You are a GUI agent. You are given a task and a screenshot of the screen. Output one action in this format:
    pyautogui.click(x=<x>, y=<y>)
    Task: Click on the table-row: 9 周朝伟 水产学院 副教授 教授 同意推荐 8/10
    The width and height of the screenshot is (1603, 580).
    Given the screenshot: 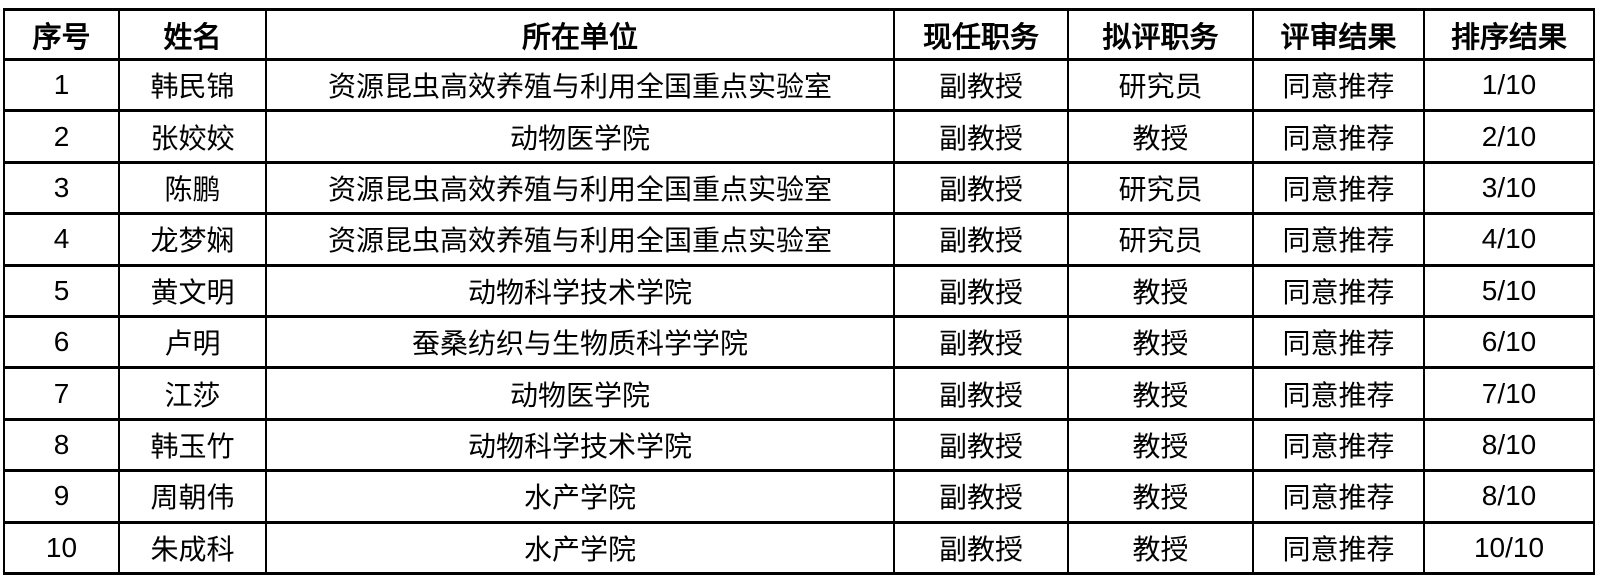 What is the action you would take?
    pyautogui.click(x=799, y=496)
    